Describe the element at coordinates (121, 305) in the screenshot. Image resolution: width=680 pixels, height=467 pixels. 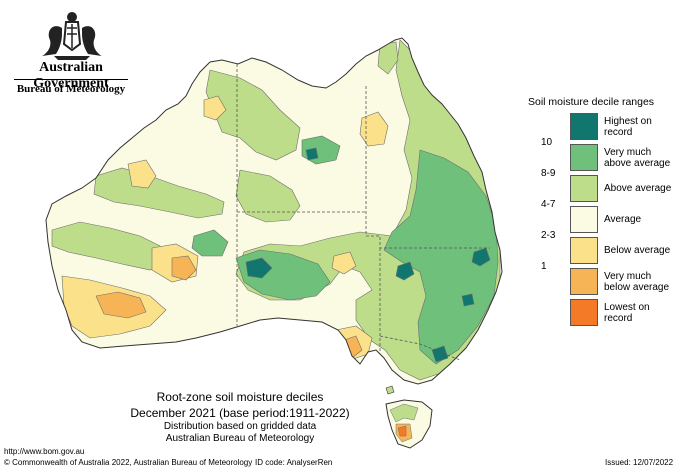
I see `region-very-much-below-sw` at that location.